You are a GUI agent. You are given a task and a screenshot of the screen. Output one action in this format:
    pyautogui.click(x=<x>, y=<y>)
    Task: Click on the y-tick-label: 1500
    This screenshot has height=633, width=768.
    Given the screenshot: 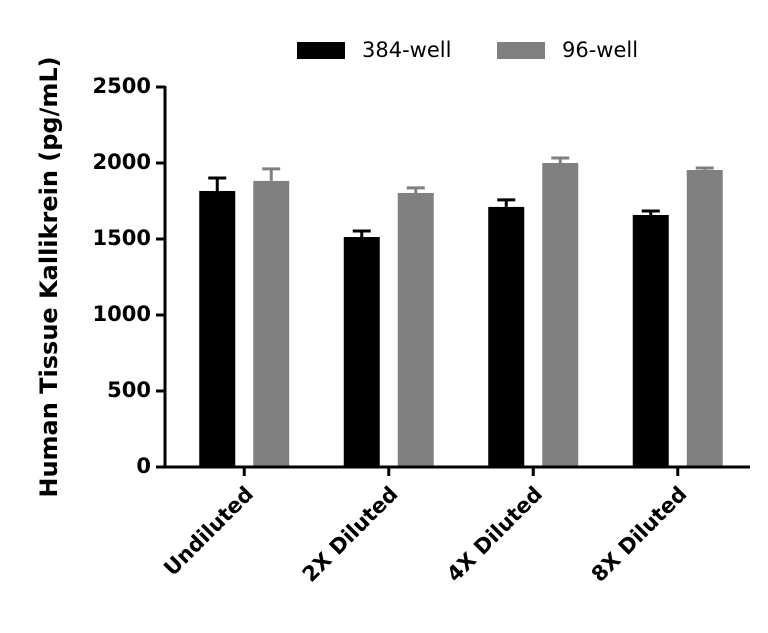 What is the action you would take?
    pyautogui.click(x=122, y=238)
    